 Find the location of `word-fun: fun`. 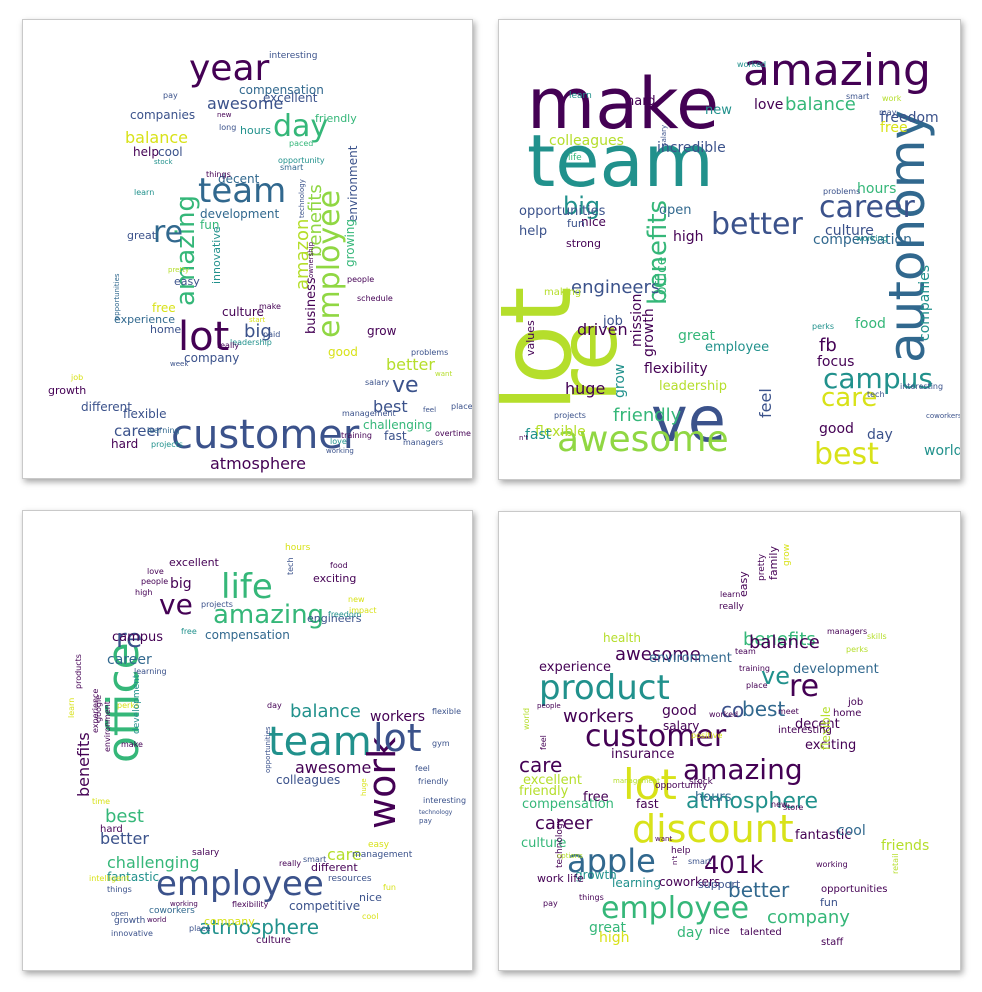

word-fun: fun is located at coordinates (209, 225).